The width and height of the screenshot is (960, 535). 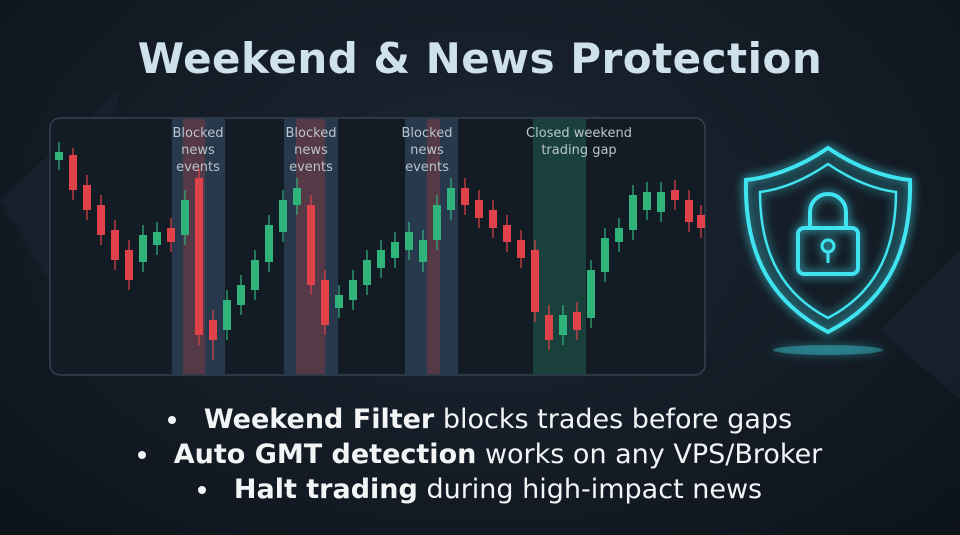 I want to click on bullet-text: works on any VPS/Broker, so click(x=653, y=454).